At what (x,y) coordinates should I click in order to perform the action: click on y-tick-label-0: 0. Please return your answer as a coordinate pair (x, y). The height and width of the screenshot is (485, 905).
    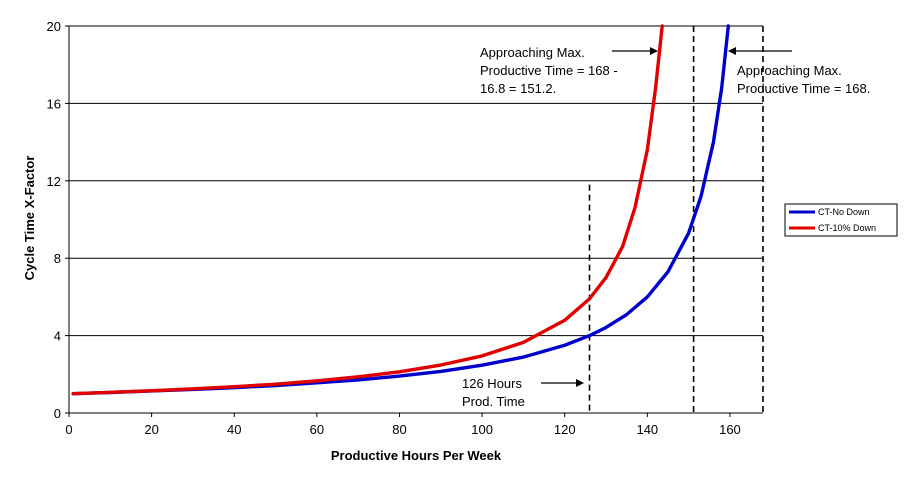
    Looking at the image, I should click on (57, 413).